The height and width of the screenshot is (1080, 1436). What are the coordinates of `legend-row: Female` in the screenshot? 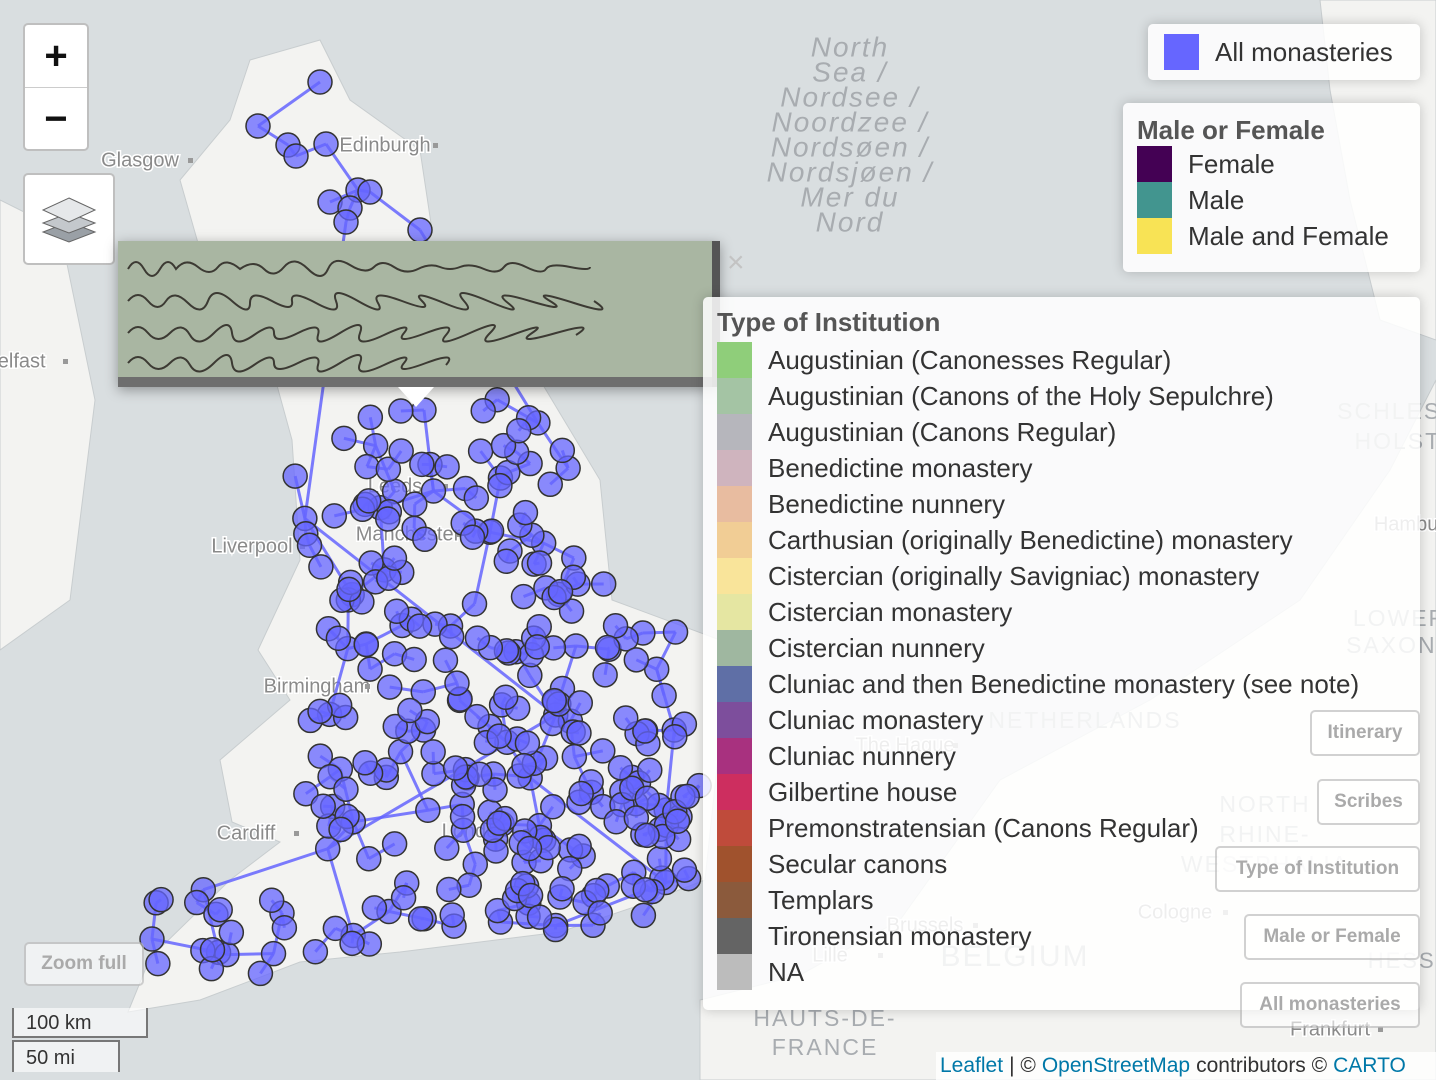 It's located at (1271, 164).